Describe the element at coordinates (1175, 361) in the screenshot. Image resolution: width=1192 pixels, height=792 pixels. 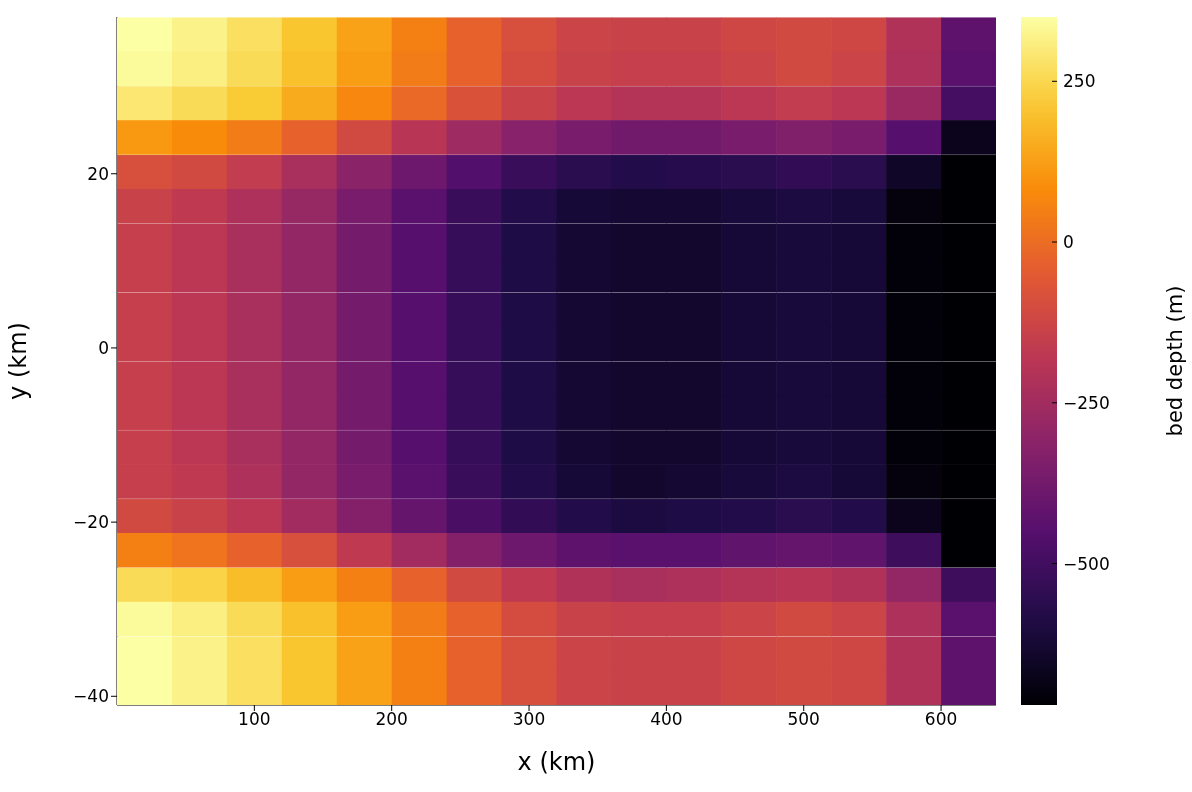
I see `color-bar-title: bed depth (m)` at that location.